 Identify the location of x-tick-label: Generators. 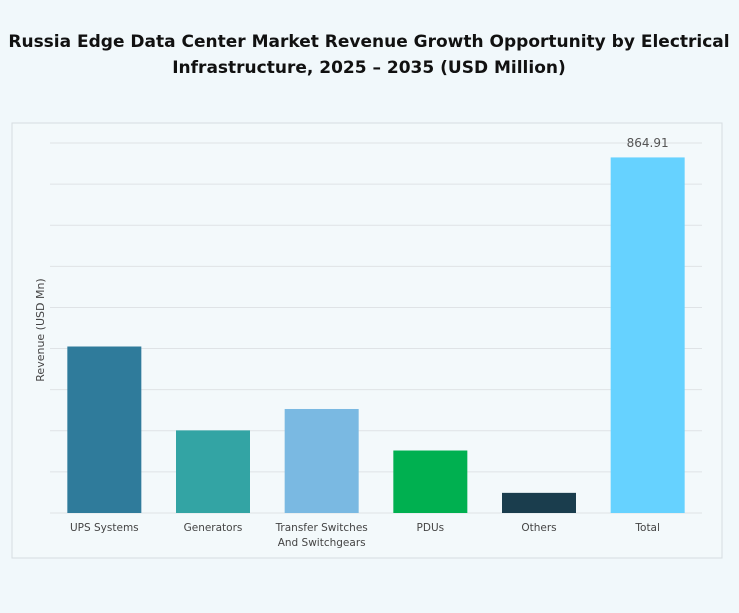
(213, 528).